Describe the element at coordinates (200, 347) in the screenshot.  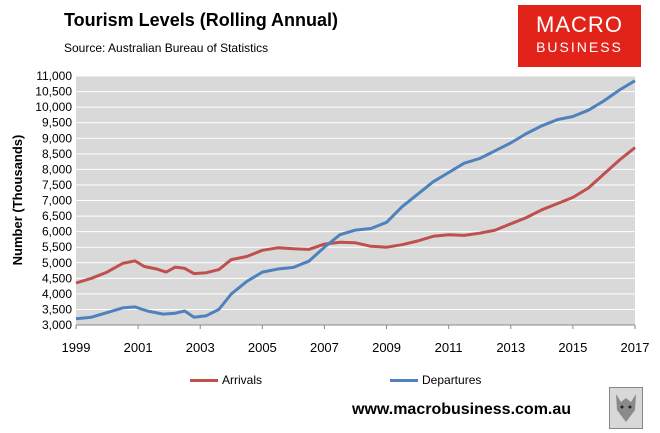
I see `x-tick-label: 2003` at that location.